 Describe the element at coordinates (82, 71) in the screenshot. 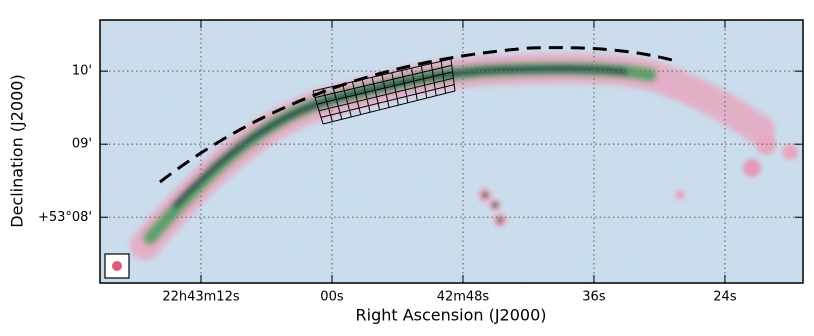

I see `y-tick-label: 10'` at that location.